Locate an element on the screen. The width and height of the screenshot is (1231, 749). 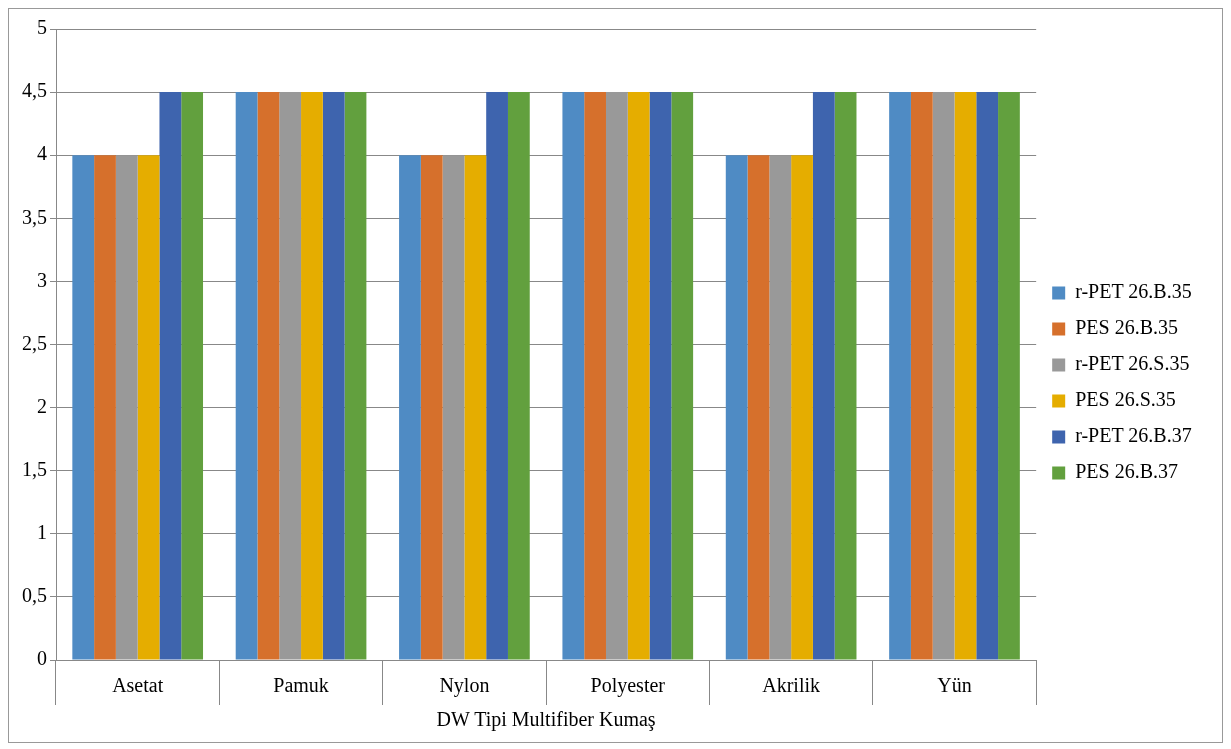
y-tick-label: 0 is located at coordinates (42, 658).